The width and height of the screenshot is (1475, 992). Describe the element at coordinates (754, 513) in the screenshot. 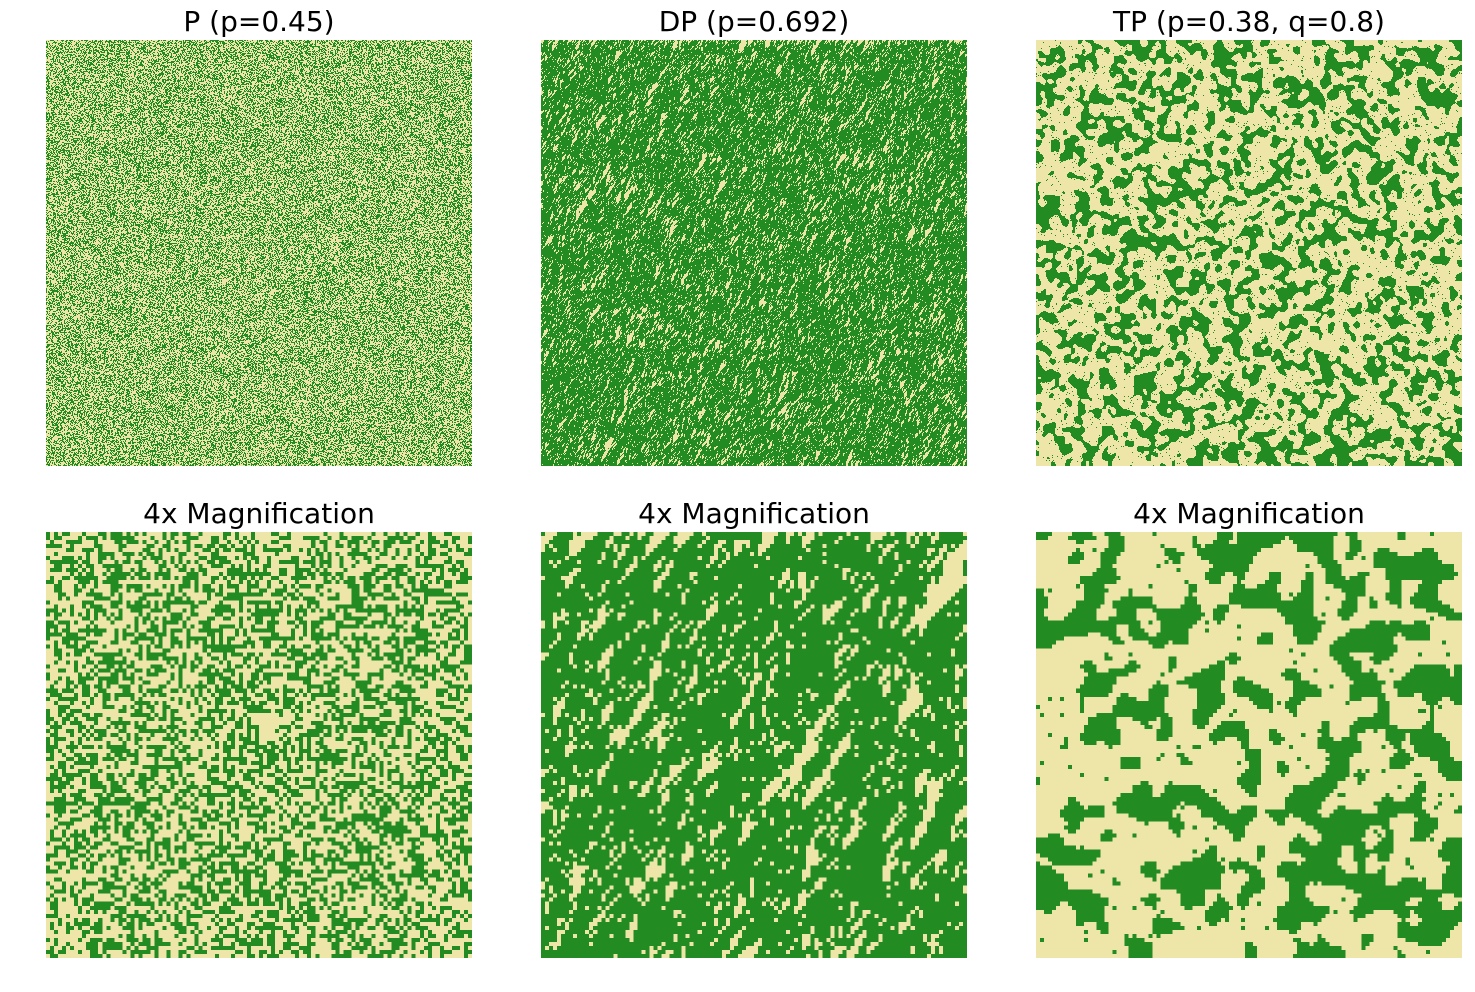

I see `panel-title-dp-magnified: 4x Magnification` at that location.